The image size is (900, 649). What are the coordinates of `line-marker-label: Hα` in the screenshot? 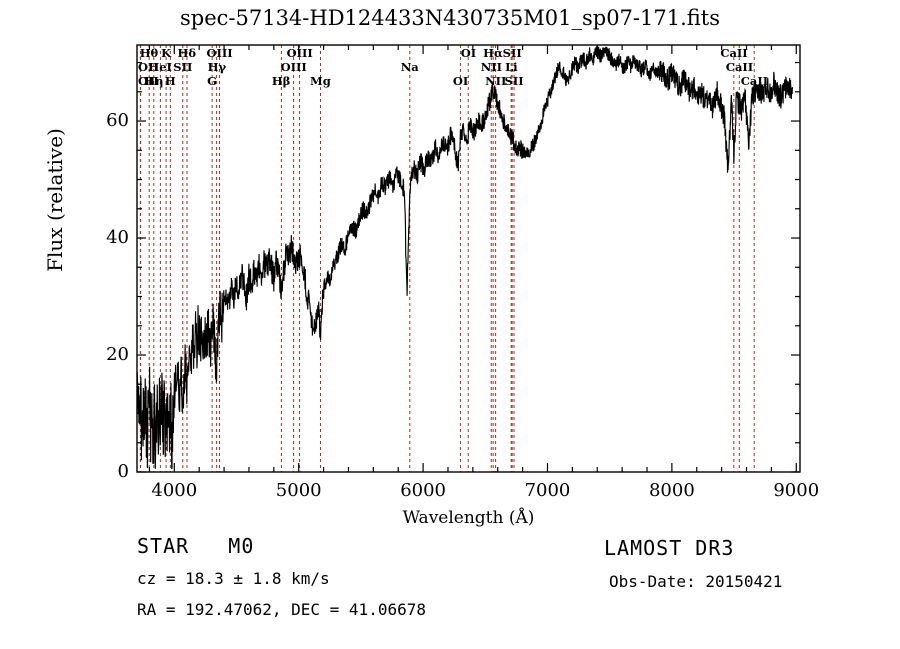 It's located at (493, 53).